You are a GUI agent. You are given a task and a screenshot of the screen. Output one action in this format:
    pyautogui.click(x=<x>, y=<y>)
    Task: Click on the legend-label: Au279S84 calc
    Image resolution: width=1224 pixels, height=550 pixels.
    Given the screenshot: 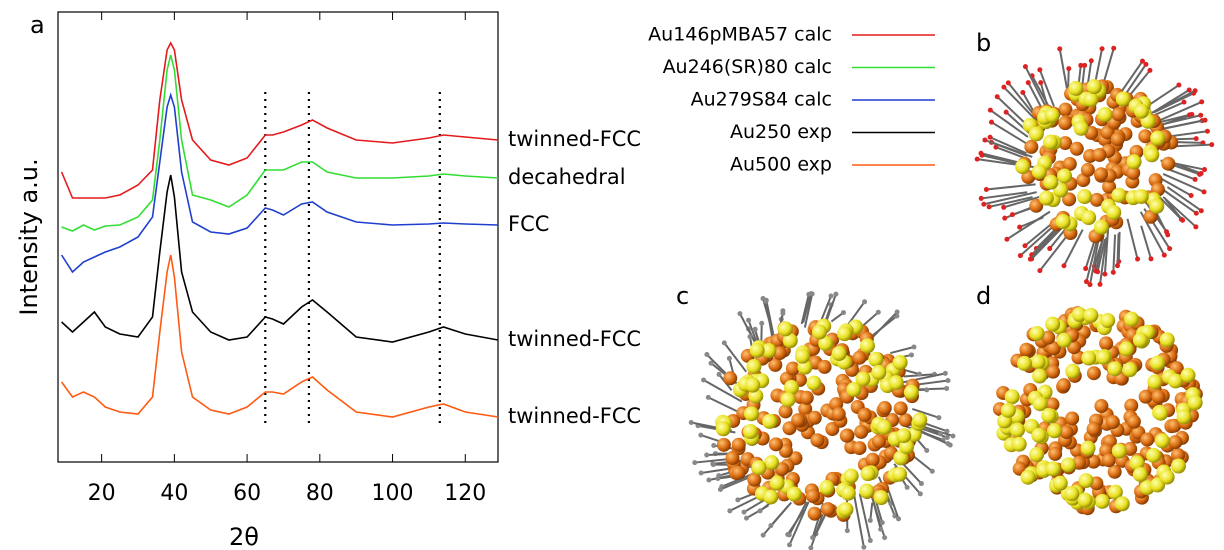 What is the action you would take?
    pyautogui.click(x=761, y=100)
    